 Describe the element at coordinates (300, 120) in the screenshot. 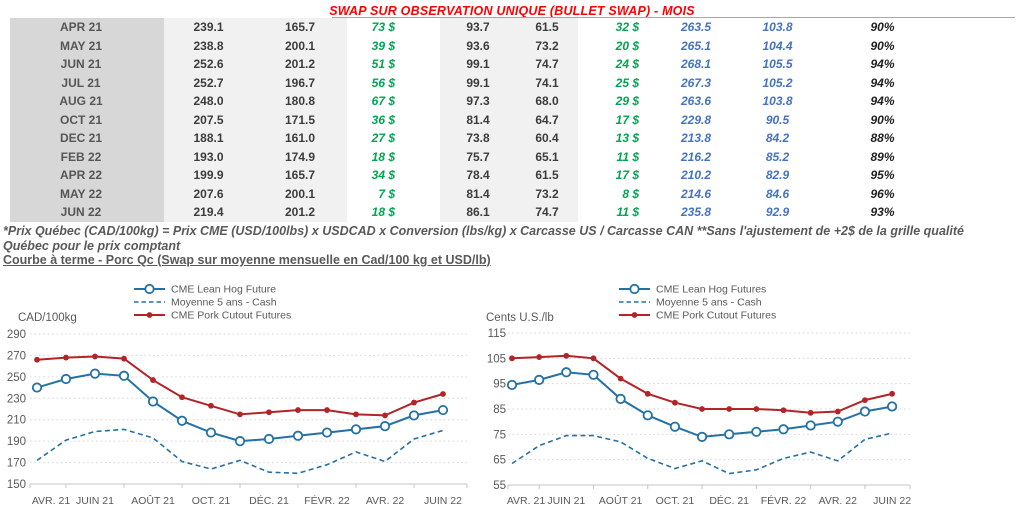

I see `table-cell: 171.5` at that location.